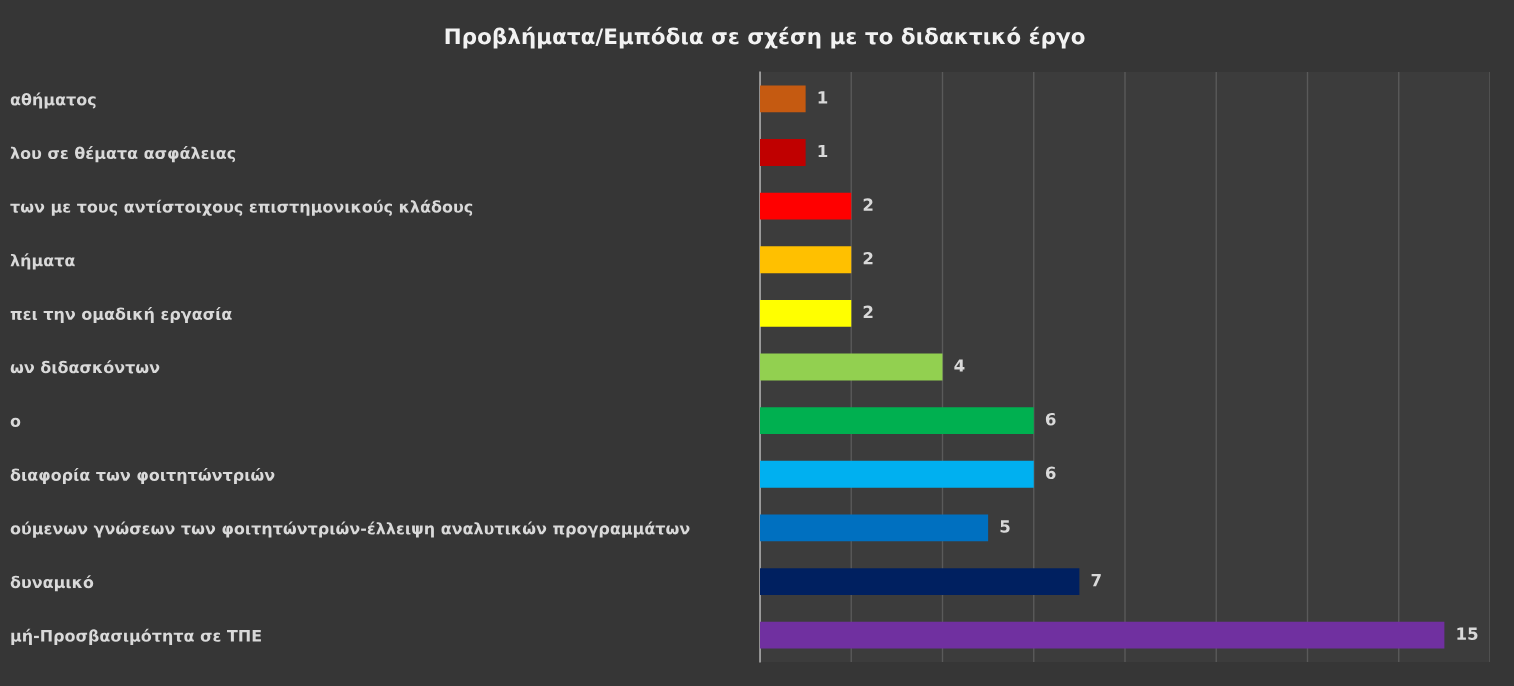 This screenshot has height=686, width=1514. What do you see at coordinates (121, 315) in the screenshot?
I see `y-tick-label: πει την ομαδική εργασία` at bounding box center [121, 315].